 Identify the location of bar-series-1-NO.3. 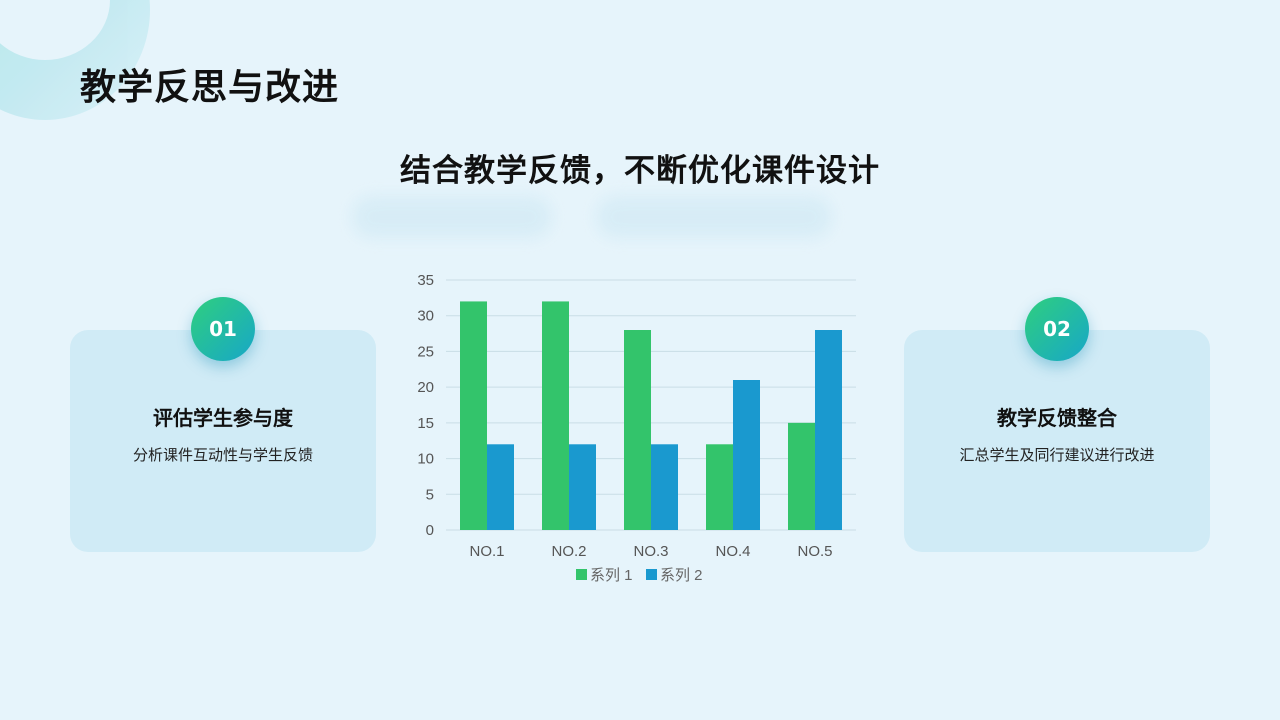
(637, 430).